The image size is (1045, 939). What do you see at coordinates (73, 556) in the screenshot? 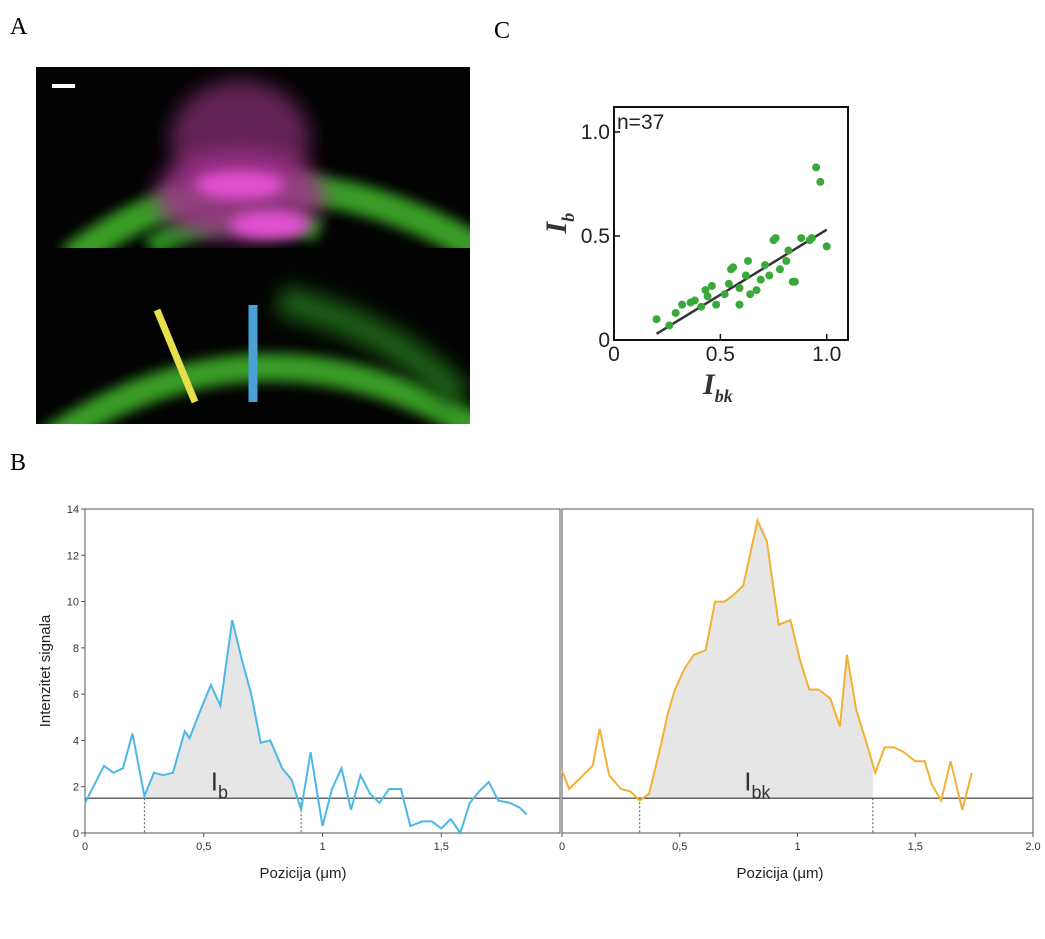
I see `y-tick-label: 12` at bounding box center [73, 556].